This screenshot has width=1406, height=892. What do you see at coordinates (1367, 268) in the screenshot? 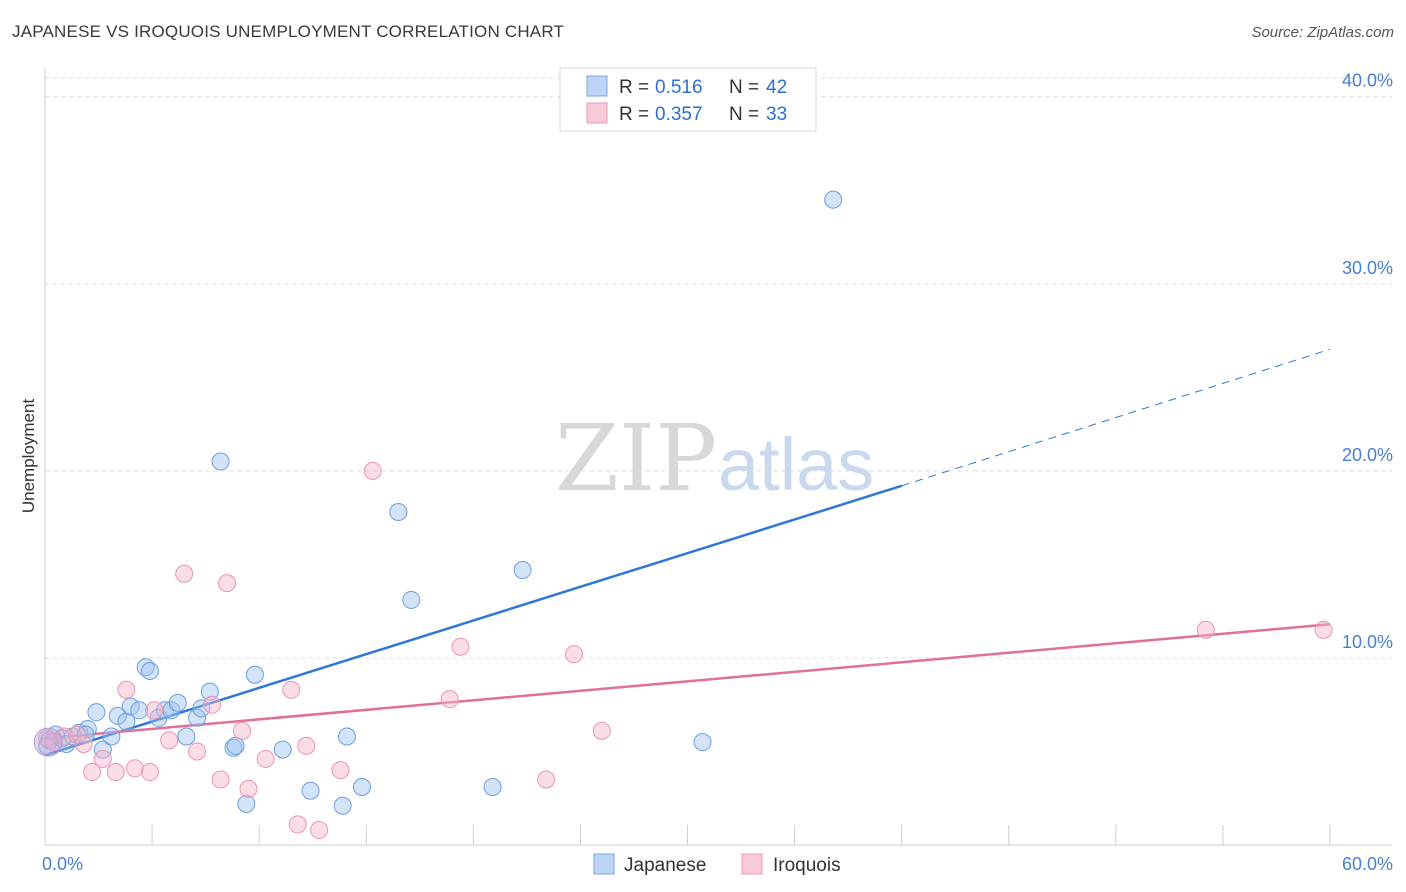
I see `y-tick-label: 30.0%` at bounding box center [1367, 268].